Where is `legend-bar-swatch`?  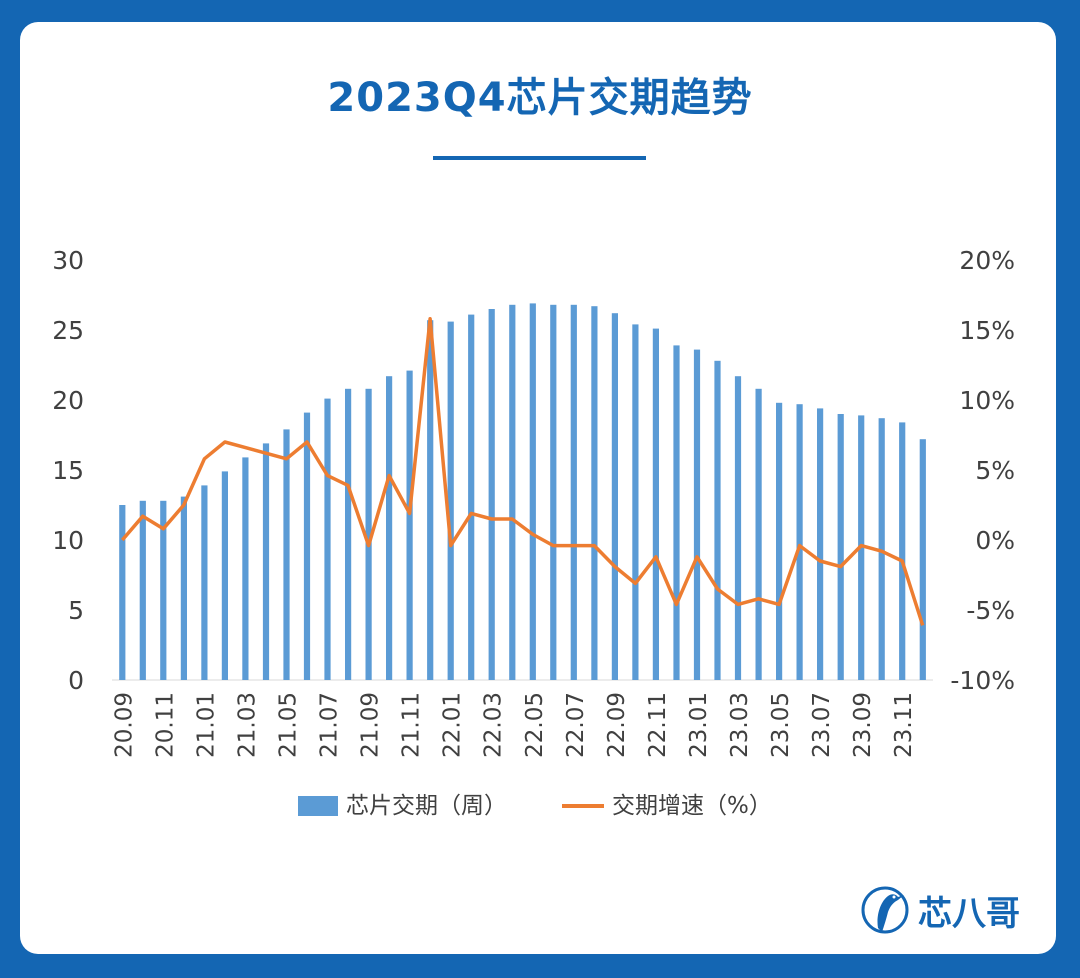
legend-bar-swatch is located at coordinates (318, 806).